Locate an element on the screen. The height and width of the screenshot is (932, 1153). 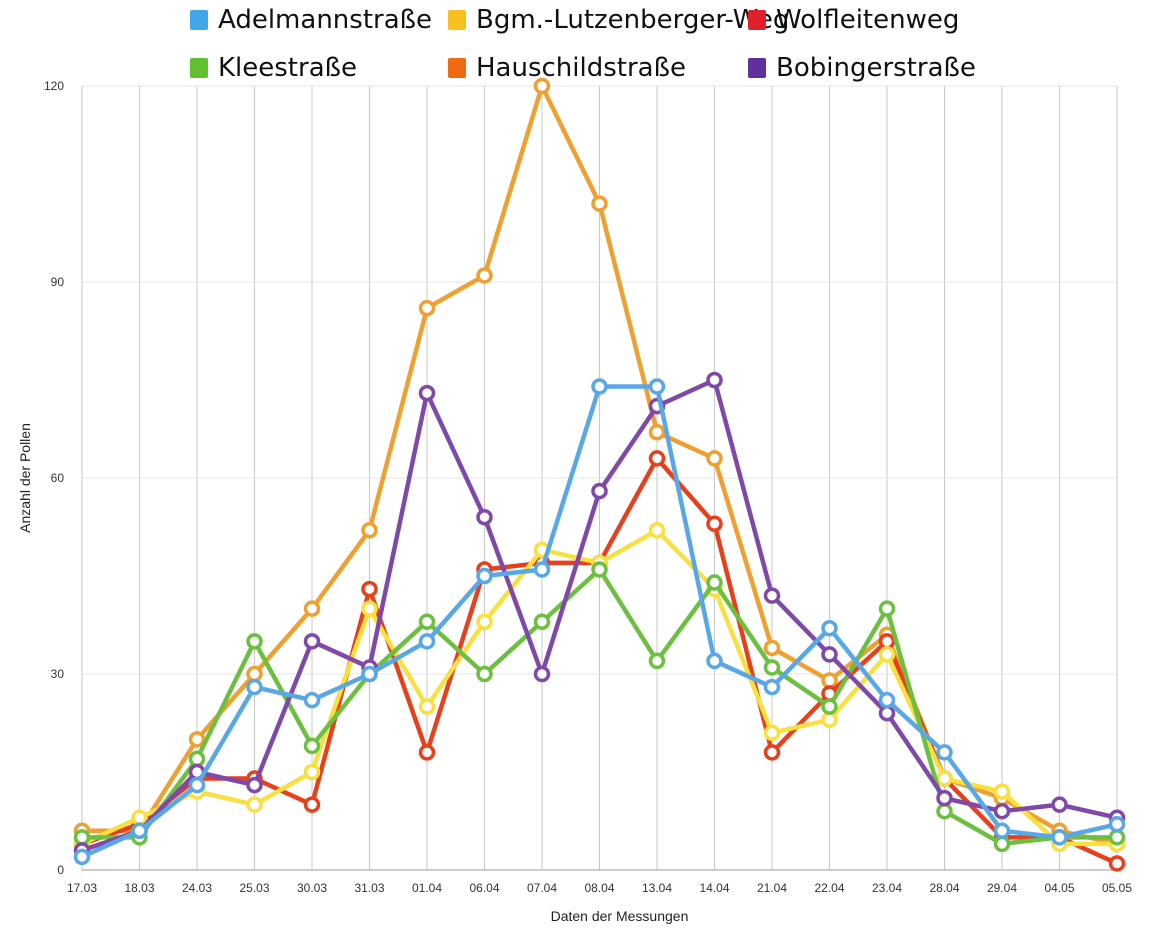
legend-item-wolfleitenweg: Wolfleitenweg is located at coordinates (853, 20).